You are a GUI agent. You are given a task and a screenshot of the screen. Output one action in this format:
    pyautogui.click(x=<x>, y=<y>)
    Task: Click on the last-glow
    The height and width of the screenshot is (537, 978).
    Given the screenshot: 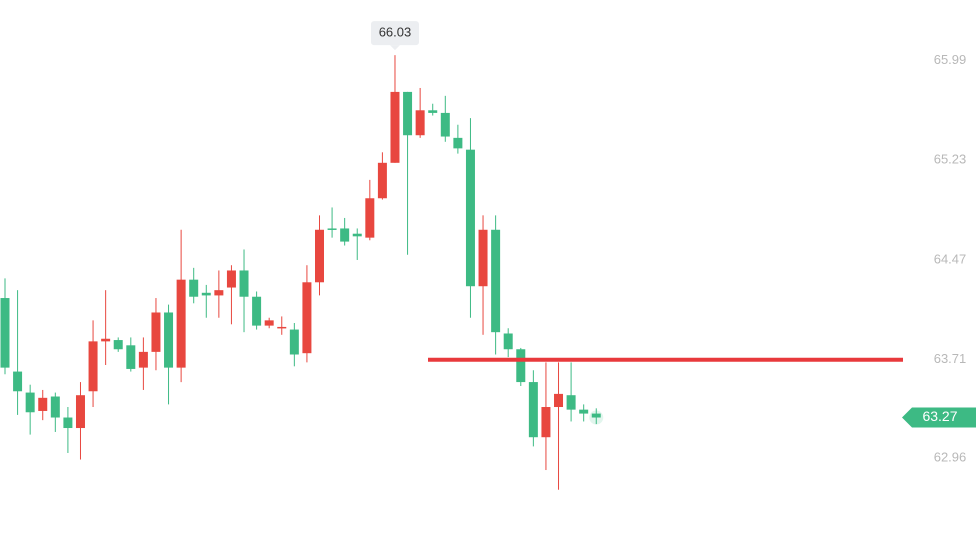 What is the action you would take?
    pyautogui.click(x=596, y=417)
    